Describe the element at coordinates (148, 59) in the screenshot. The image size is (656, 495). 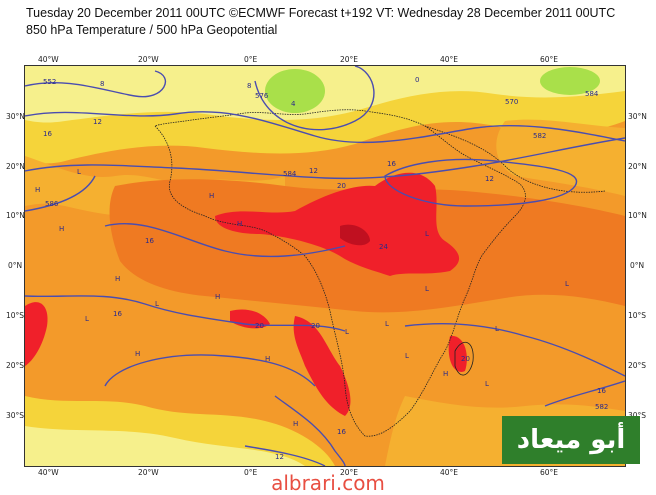
I see `top-tick-20w: 20°W` at that location.